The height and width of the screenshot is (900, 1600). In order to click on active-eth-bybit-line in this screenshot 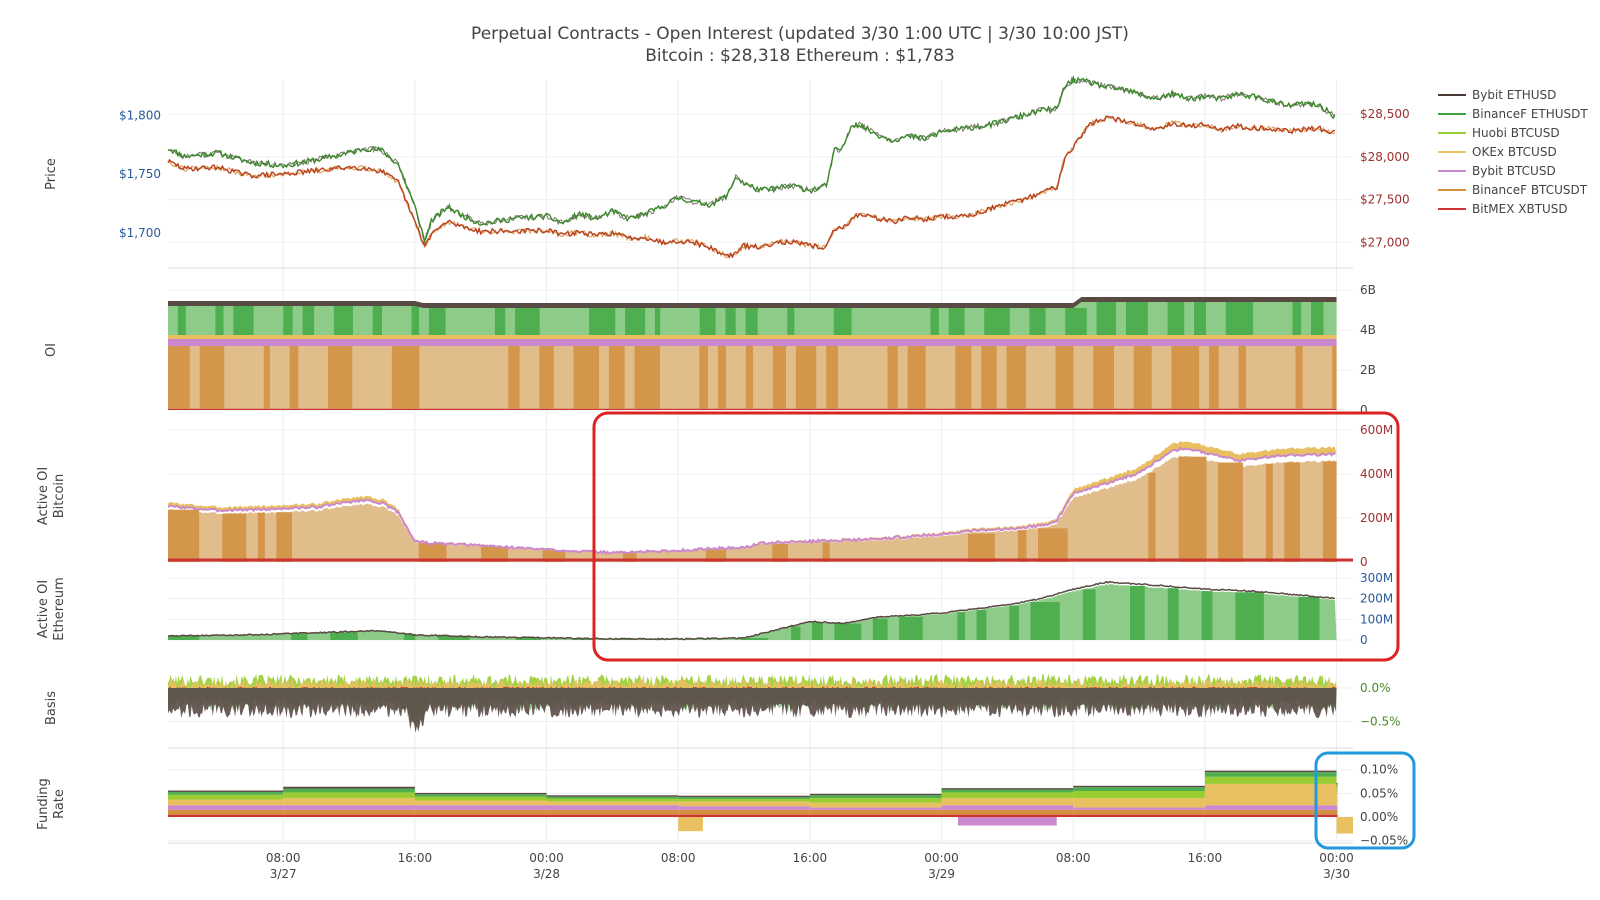, I will do `click(751, 610)`.